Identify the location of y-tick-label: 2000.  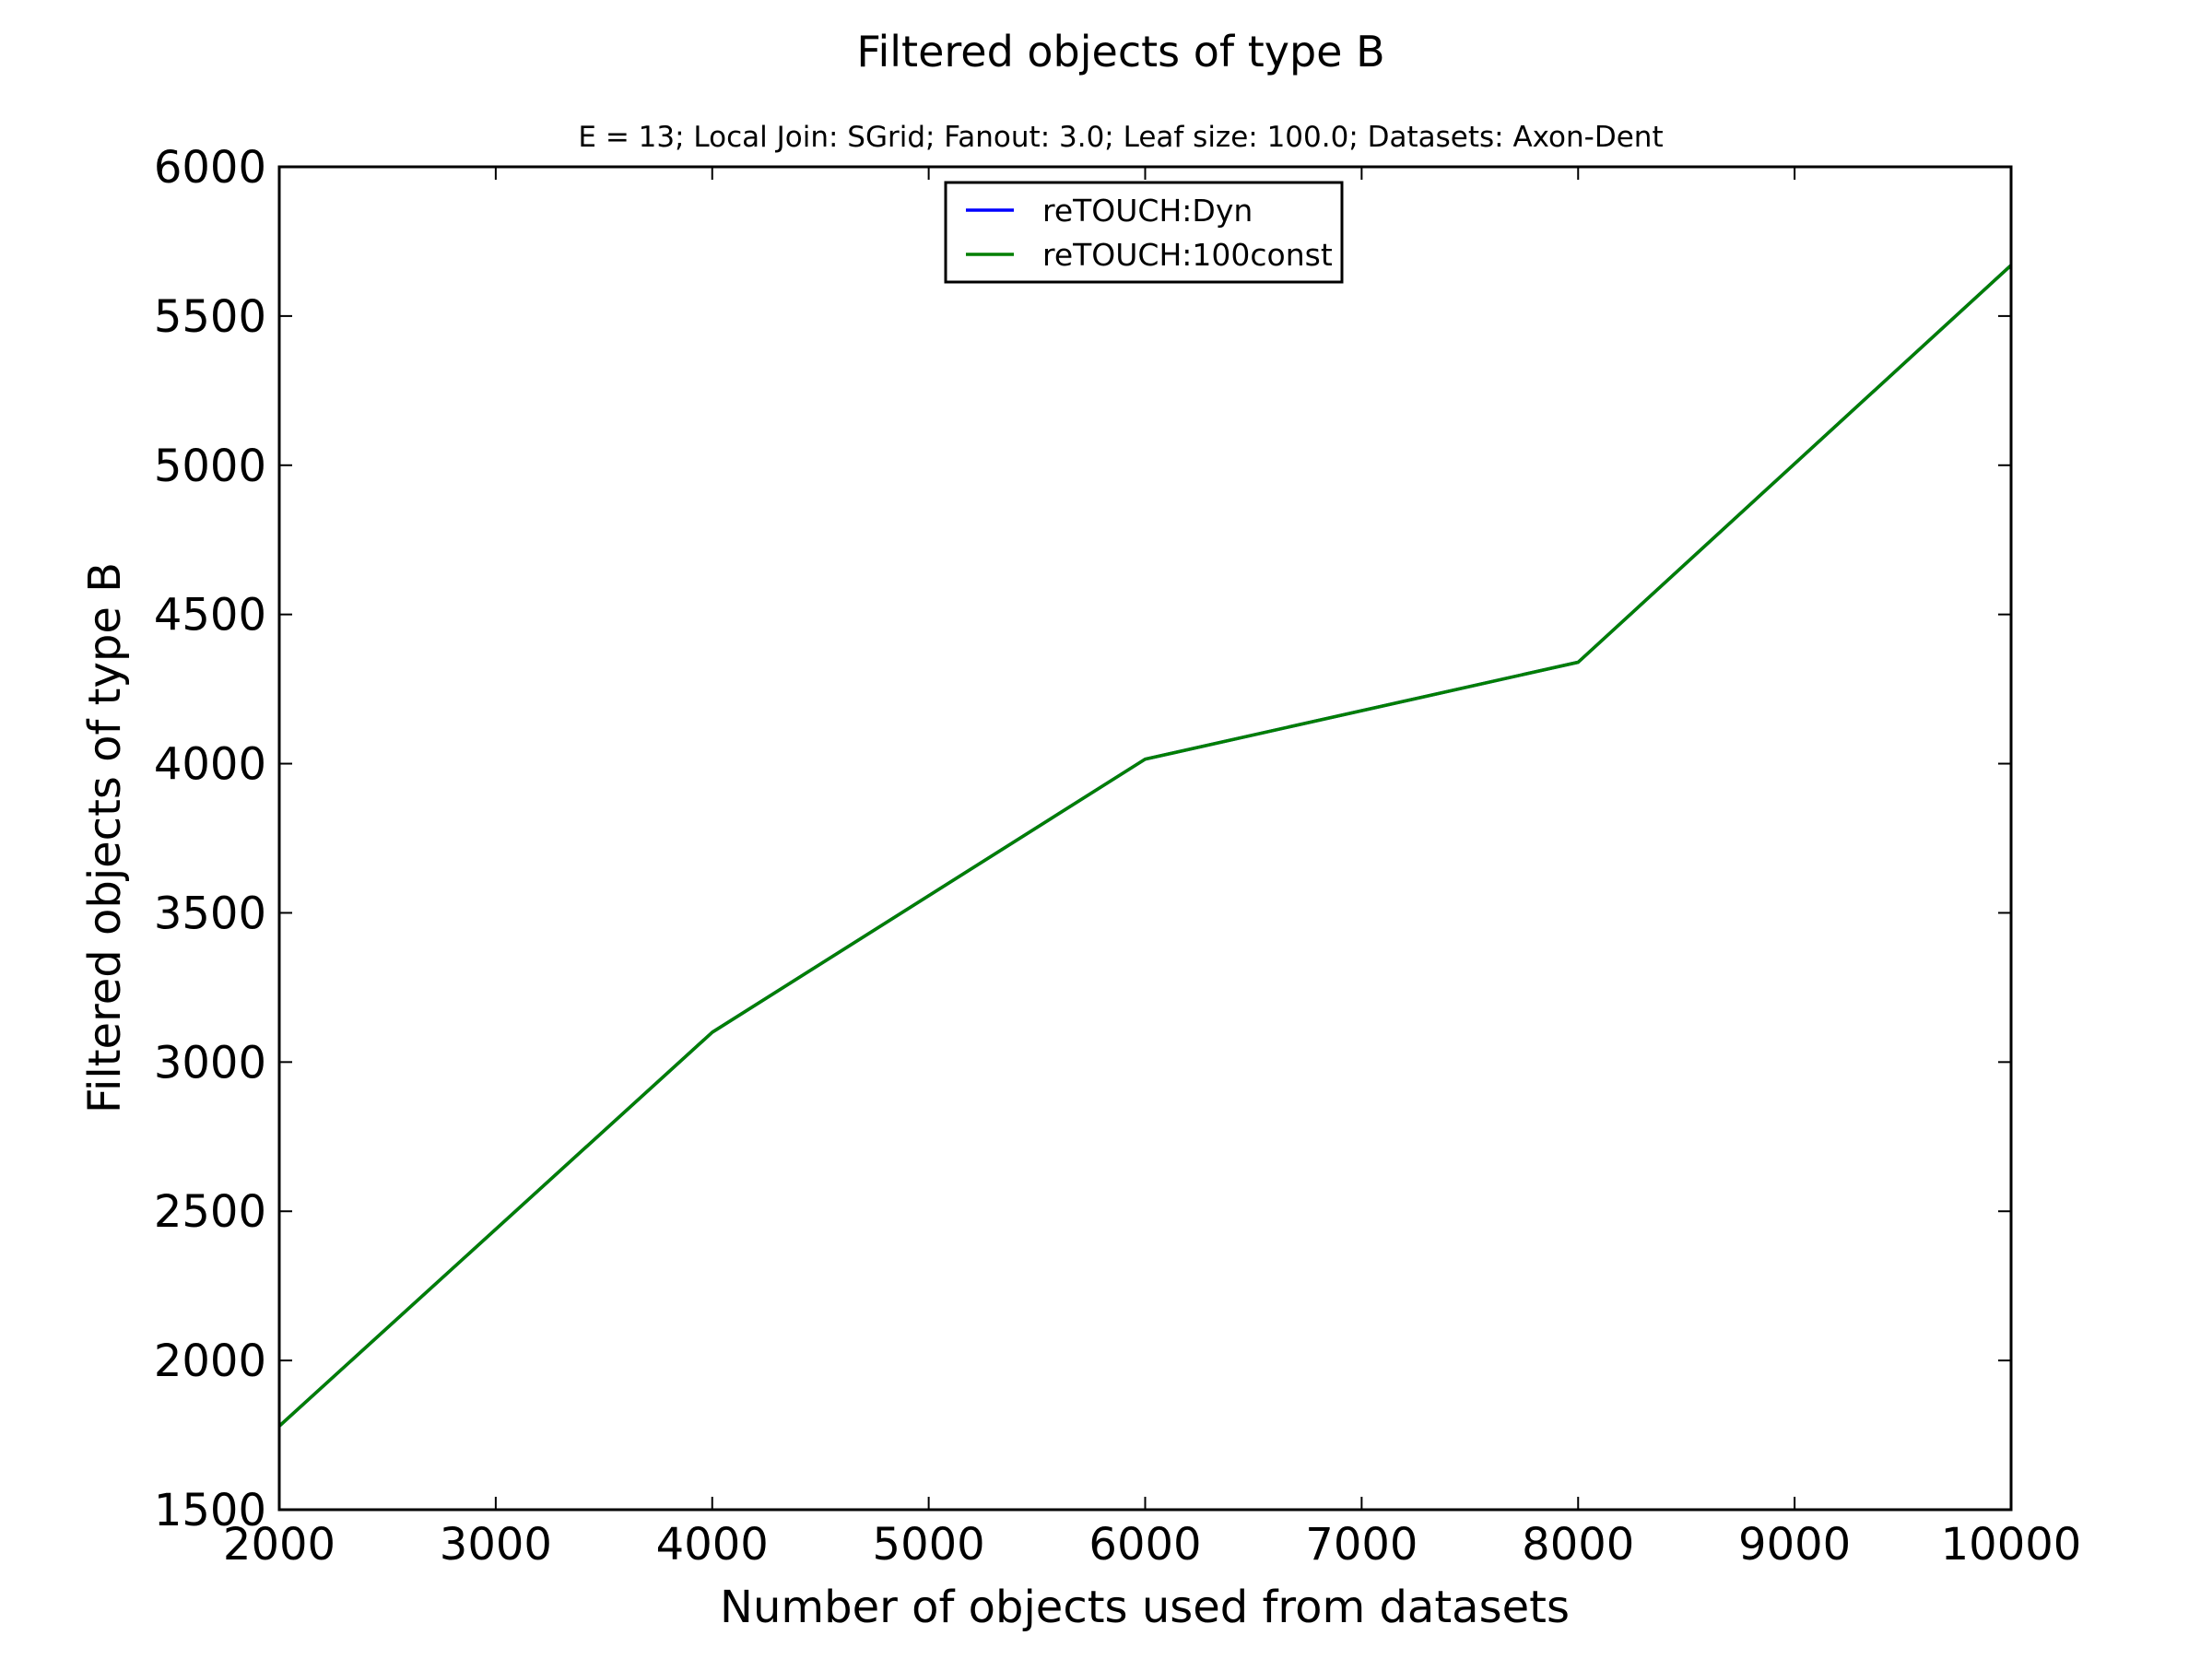
(210, 1361).